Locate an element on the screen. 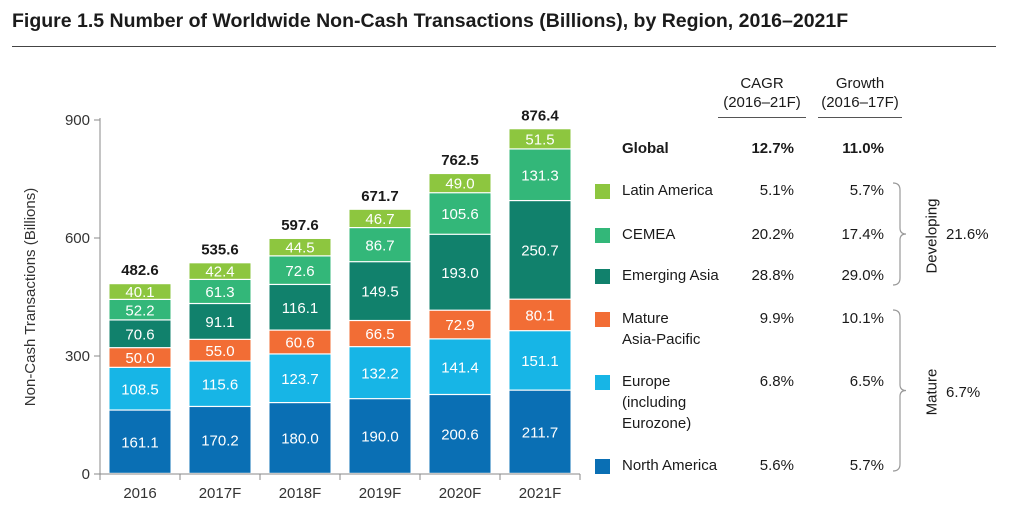 The width and height of the screenshot is (1028, 506). legend-label: Europe is located at coordinates (646, 381).